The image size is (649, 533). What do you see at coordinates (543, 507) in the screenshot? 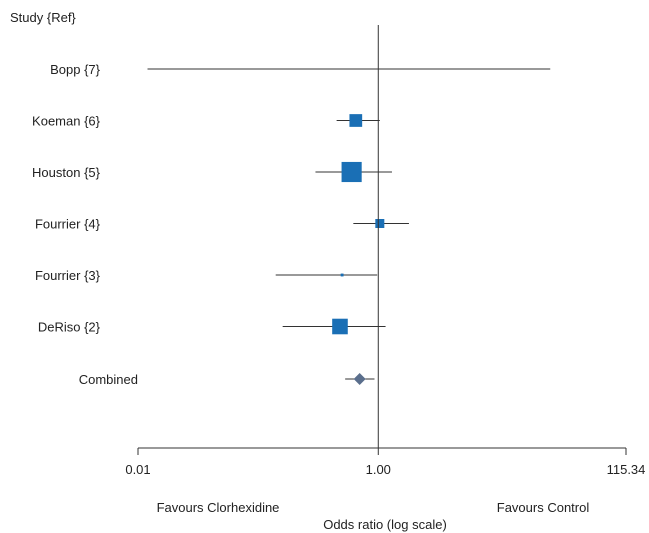
I see `right-caption: Favours Control` at bounding box center [543, 507].